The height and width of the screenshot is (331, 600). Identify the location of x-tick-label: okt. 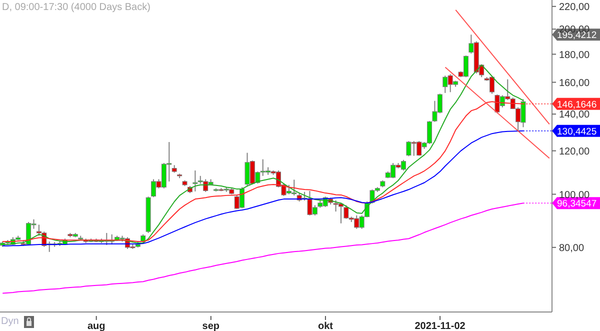
(326, 326).